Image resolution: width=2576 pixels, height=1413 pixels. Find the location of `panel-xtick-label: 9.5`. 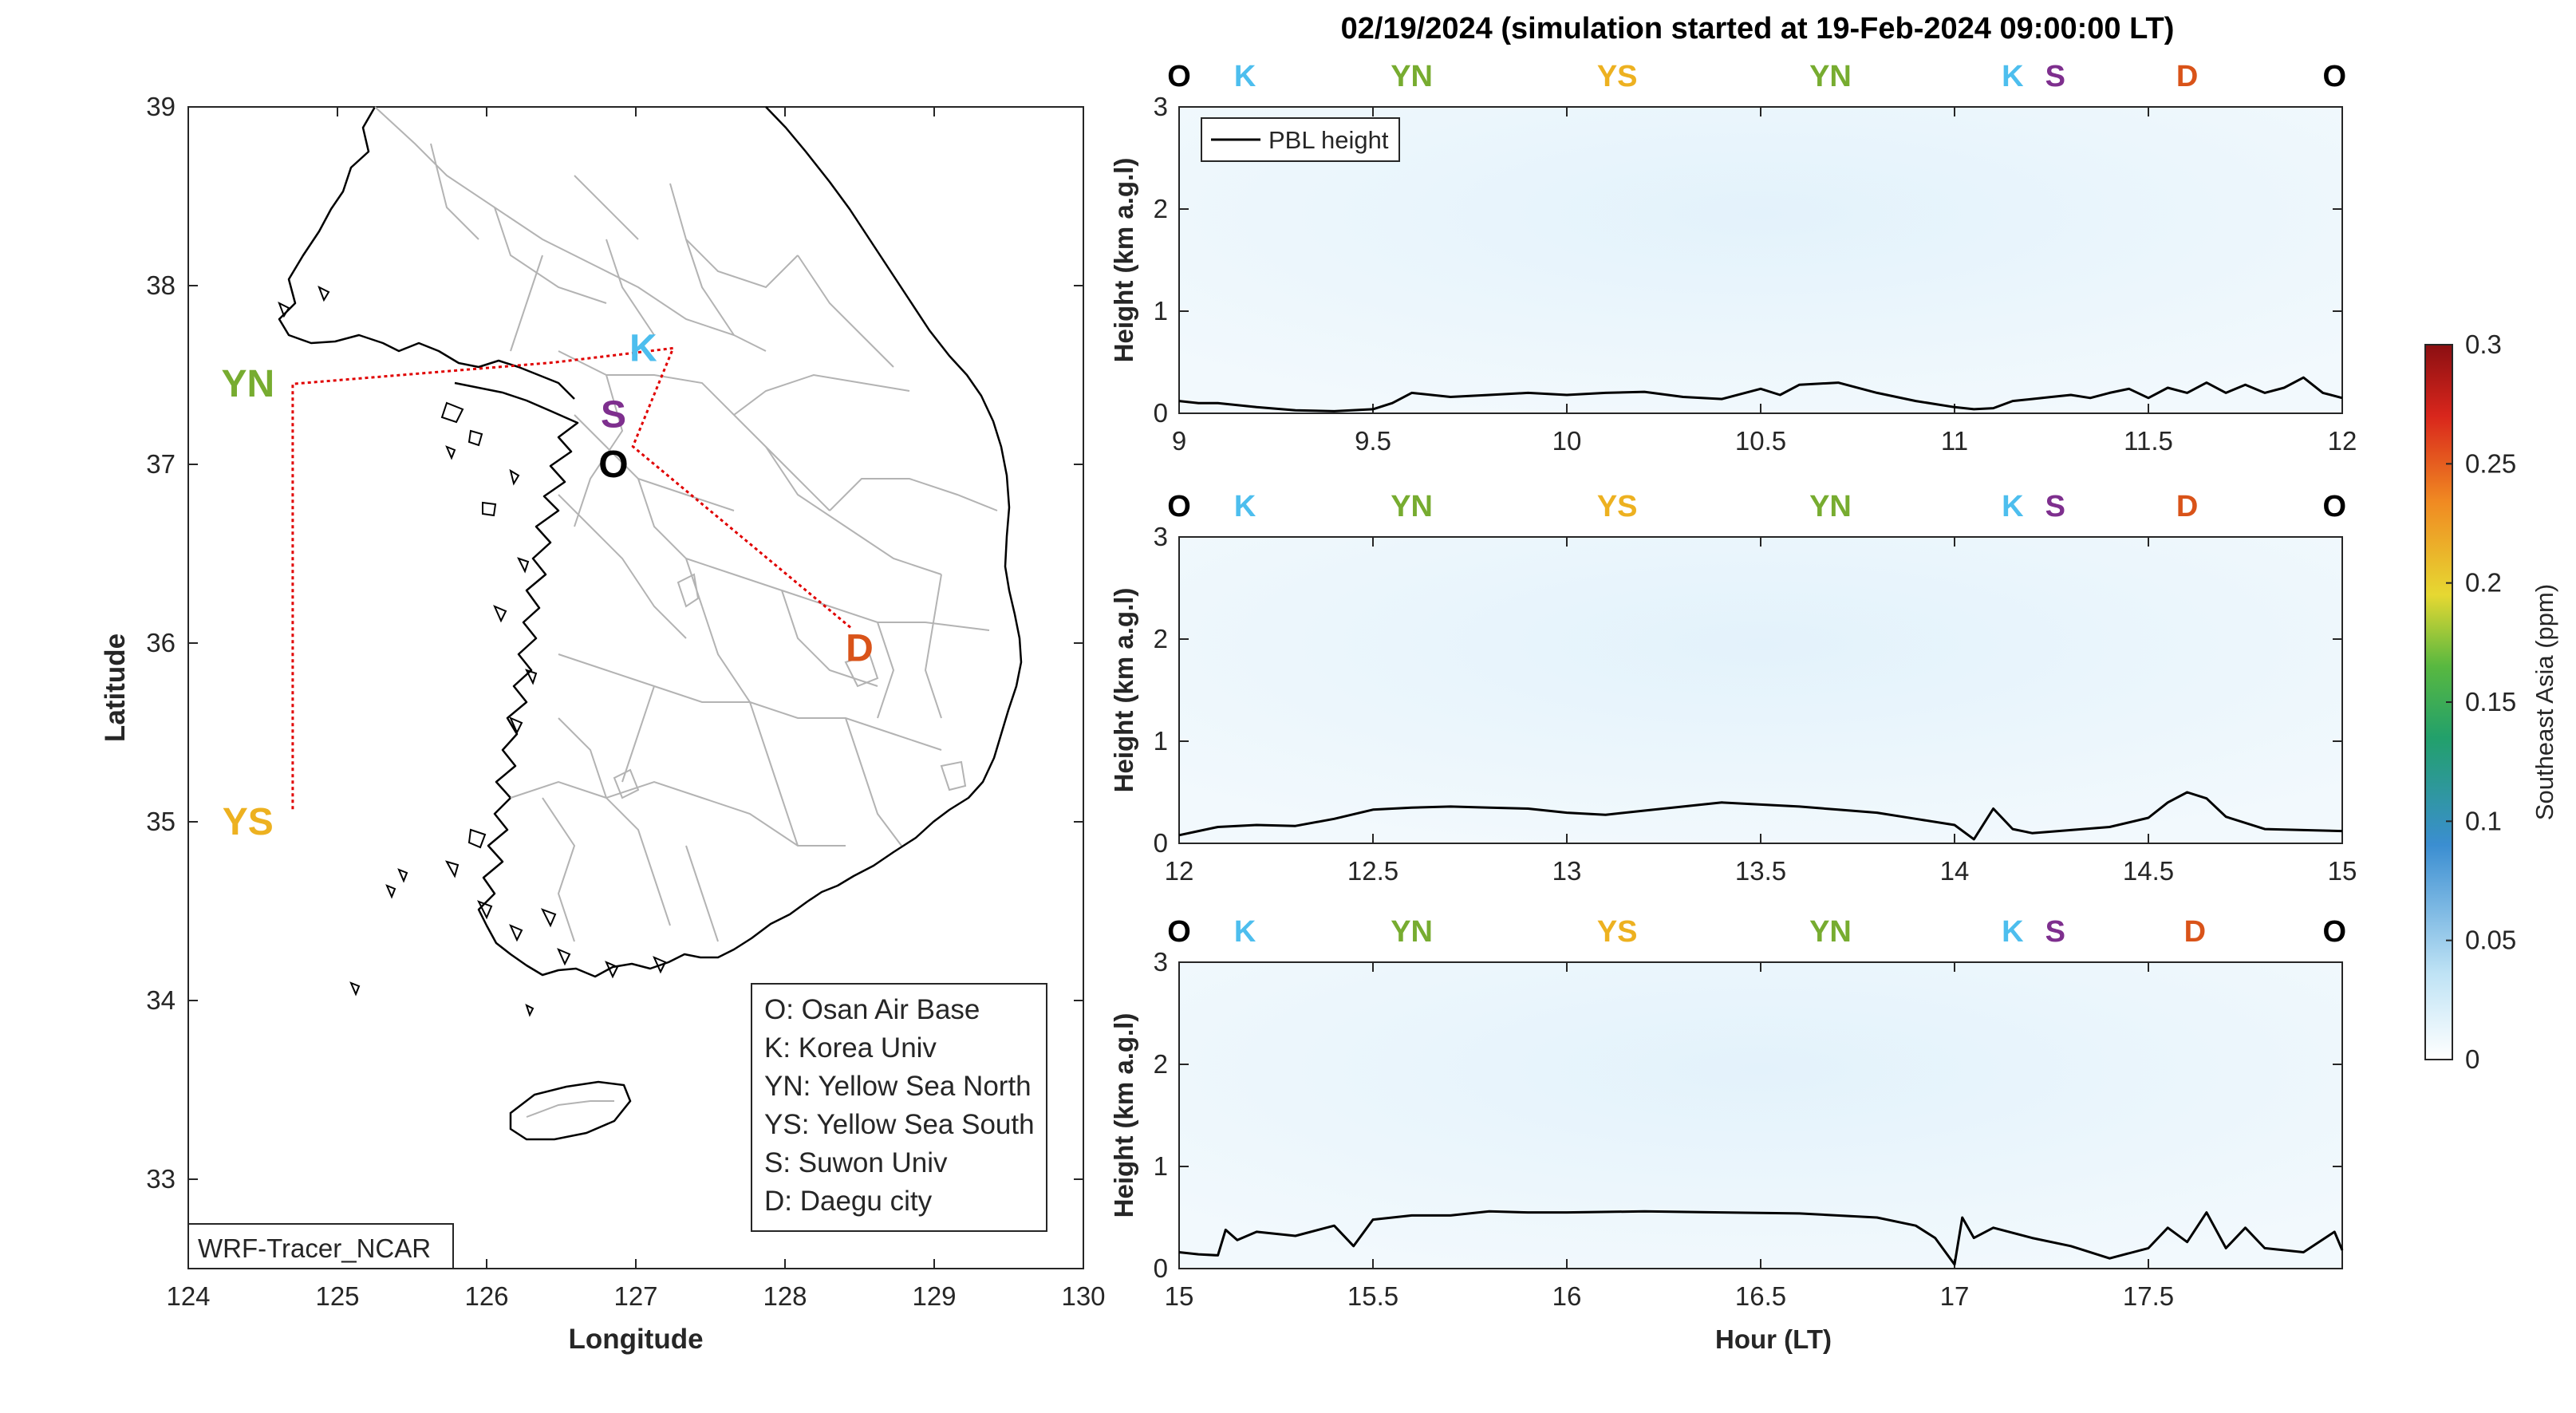

panel-xtick-label: 9.5 is located at coordinates (1373, 441).